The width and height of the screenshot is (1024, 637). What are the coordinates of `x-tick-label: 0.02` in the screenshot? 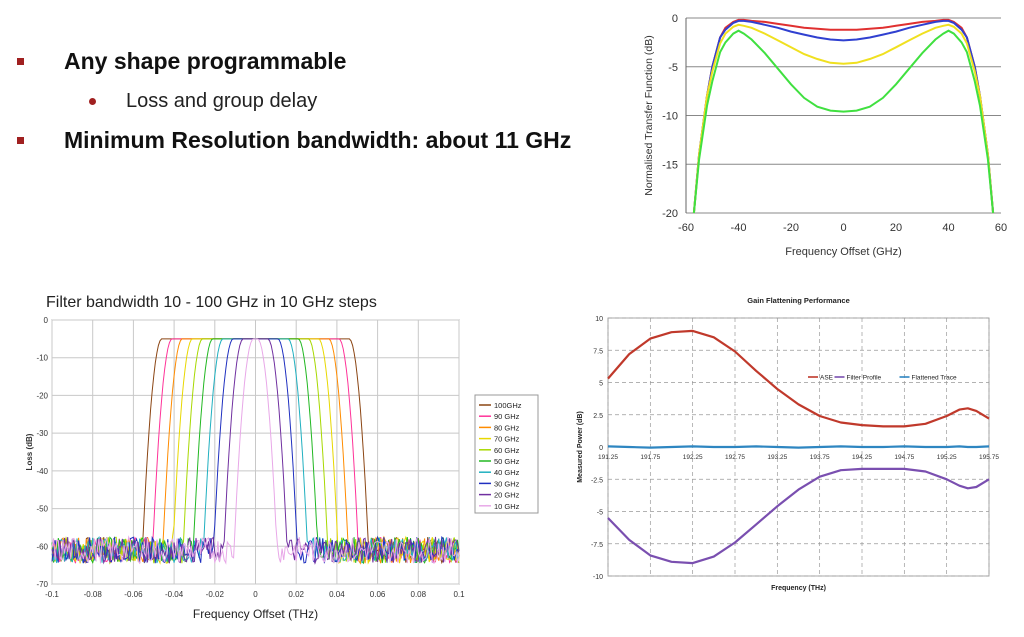 It's located at (296, 594).